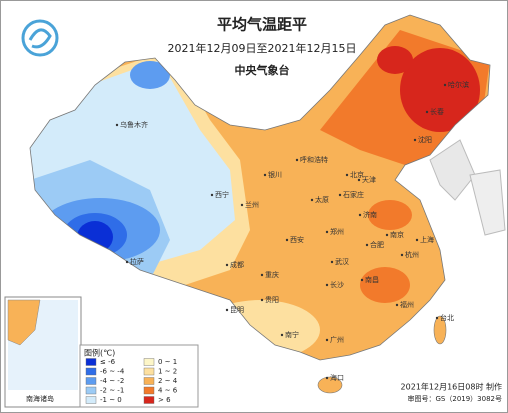 Image resolution: width=508 pixels, height=413 pixels. Describe the element at coordinates (237, 264) in the screenshot. I see `city-label: 成都` at that location.